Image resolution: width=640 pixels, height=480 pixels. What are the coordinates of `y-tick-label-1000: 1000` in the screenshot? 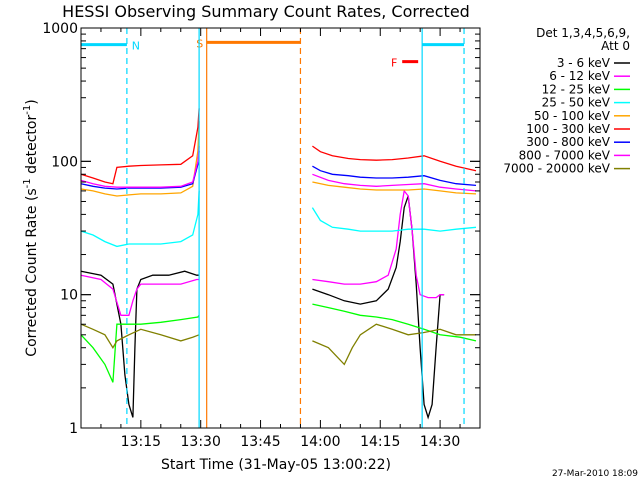 It's located at (60, 29).